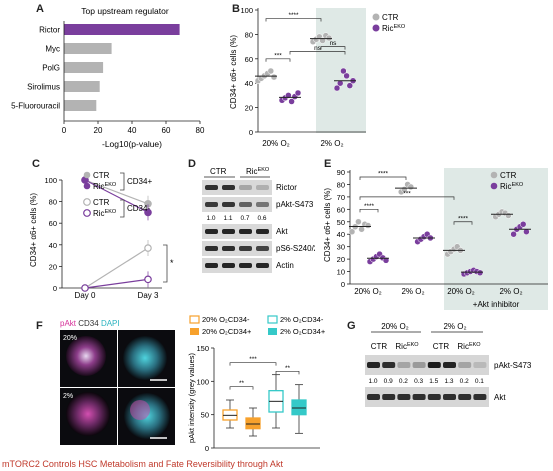 This screenshot has height=471, width=553. What do you see at coordinates (341, 234) in the screenshot?
I see `y-tick-label: 40` at bounding box center [341, 234].